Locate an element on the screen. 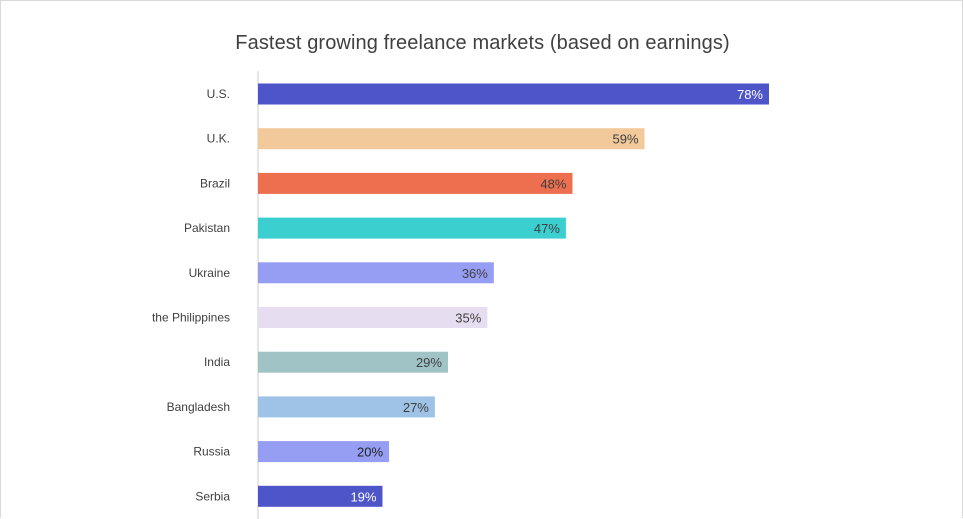 Image resolution: width=963 pixels, height=519 pixels. category-label: Brazil is located at coordinates (215, 183).